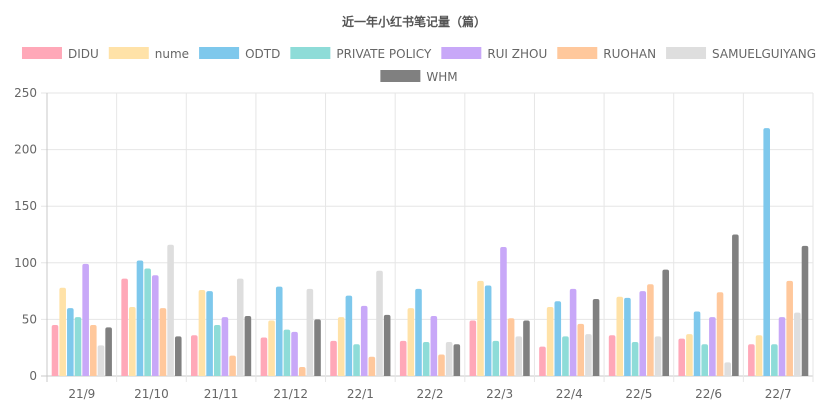 The image size is (838, 416). Describe the element at coordinates (60, 54) in the screenshot. I see `legend-item: DIDU` at that location.